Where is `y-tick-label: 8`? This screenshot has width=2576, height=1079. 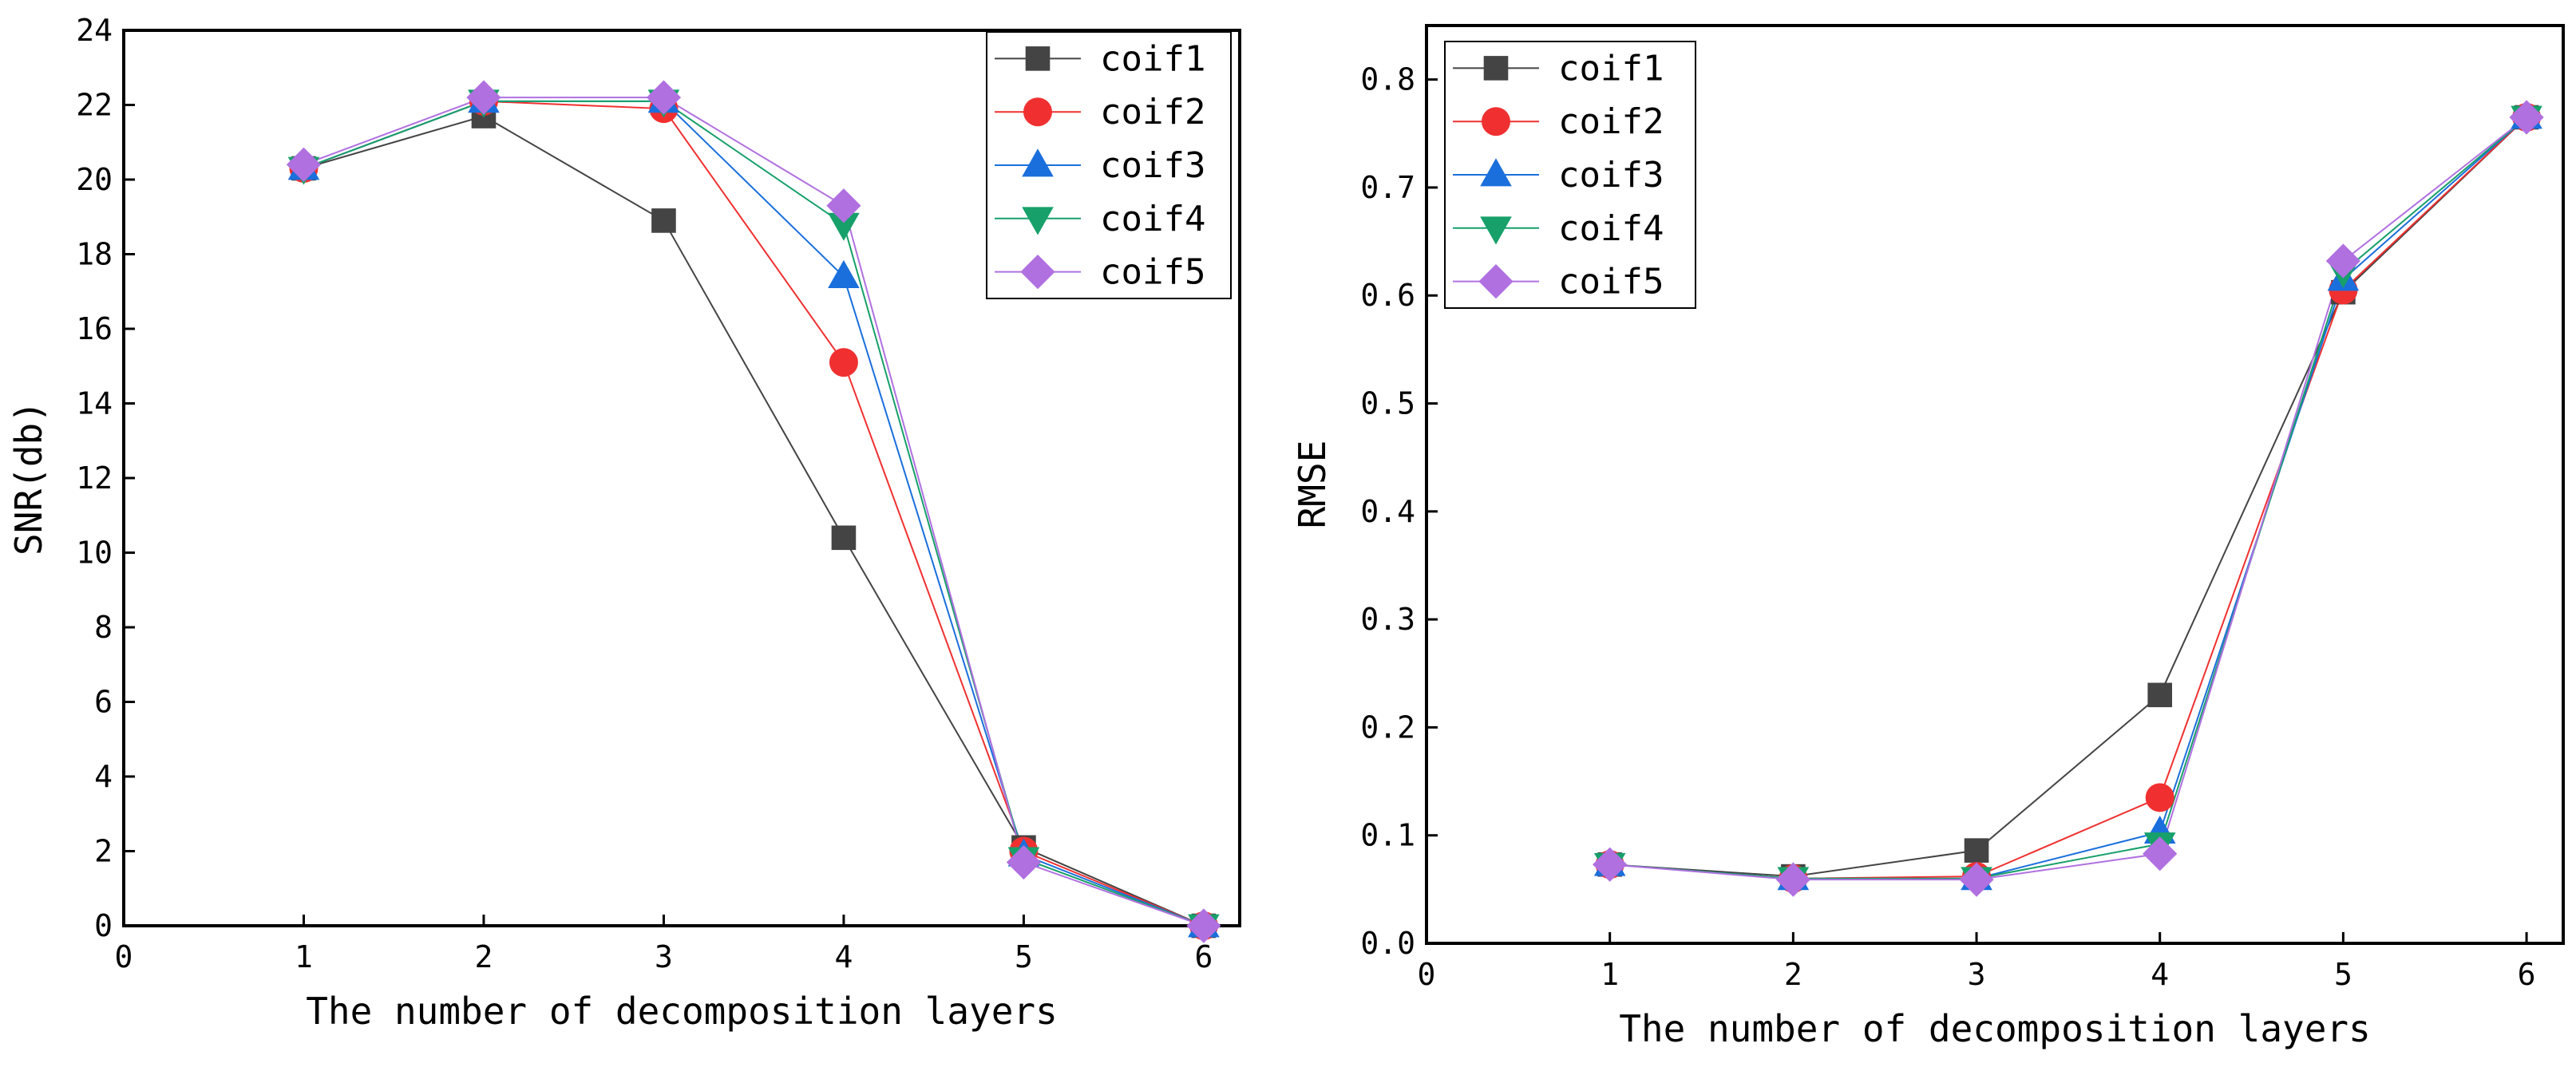 y-tick-label: 8 is located at coordinates (103, 627).